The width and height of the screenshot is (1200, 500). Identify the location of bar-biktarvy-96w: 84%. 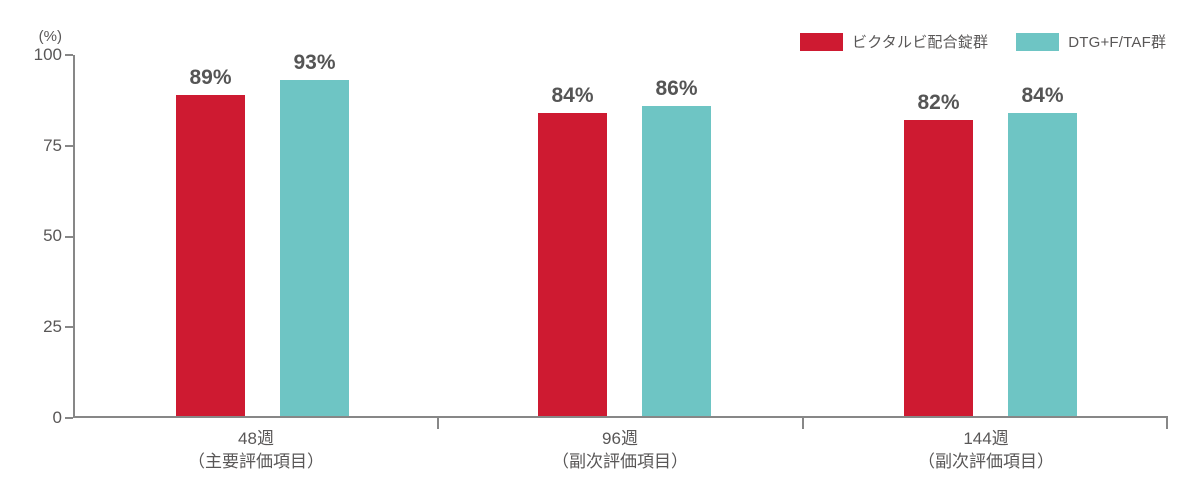
(572, 250).